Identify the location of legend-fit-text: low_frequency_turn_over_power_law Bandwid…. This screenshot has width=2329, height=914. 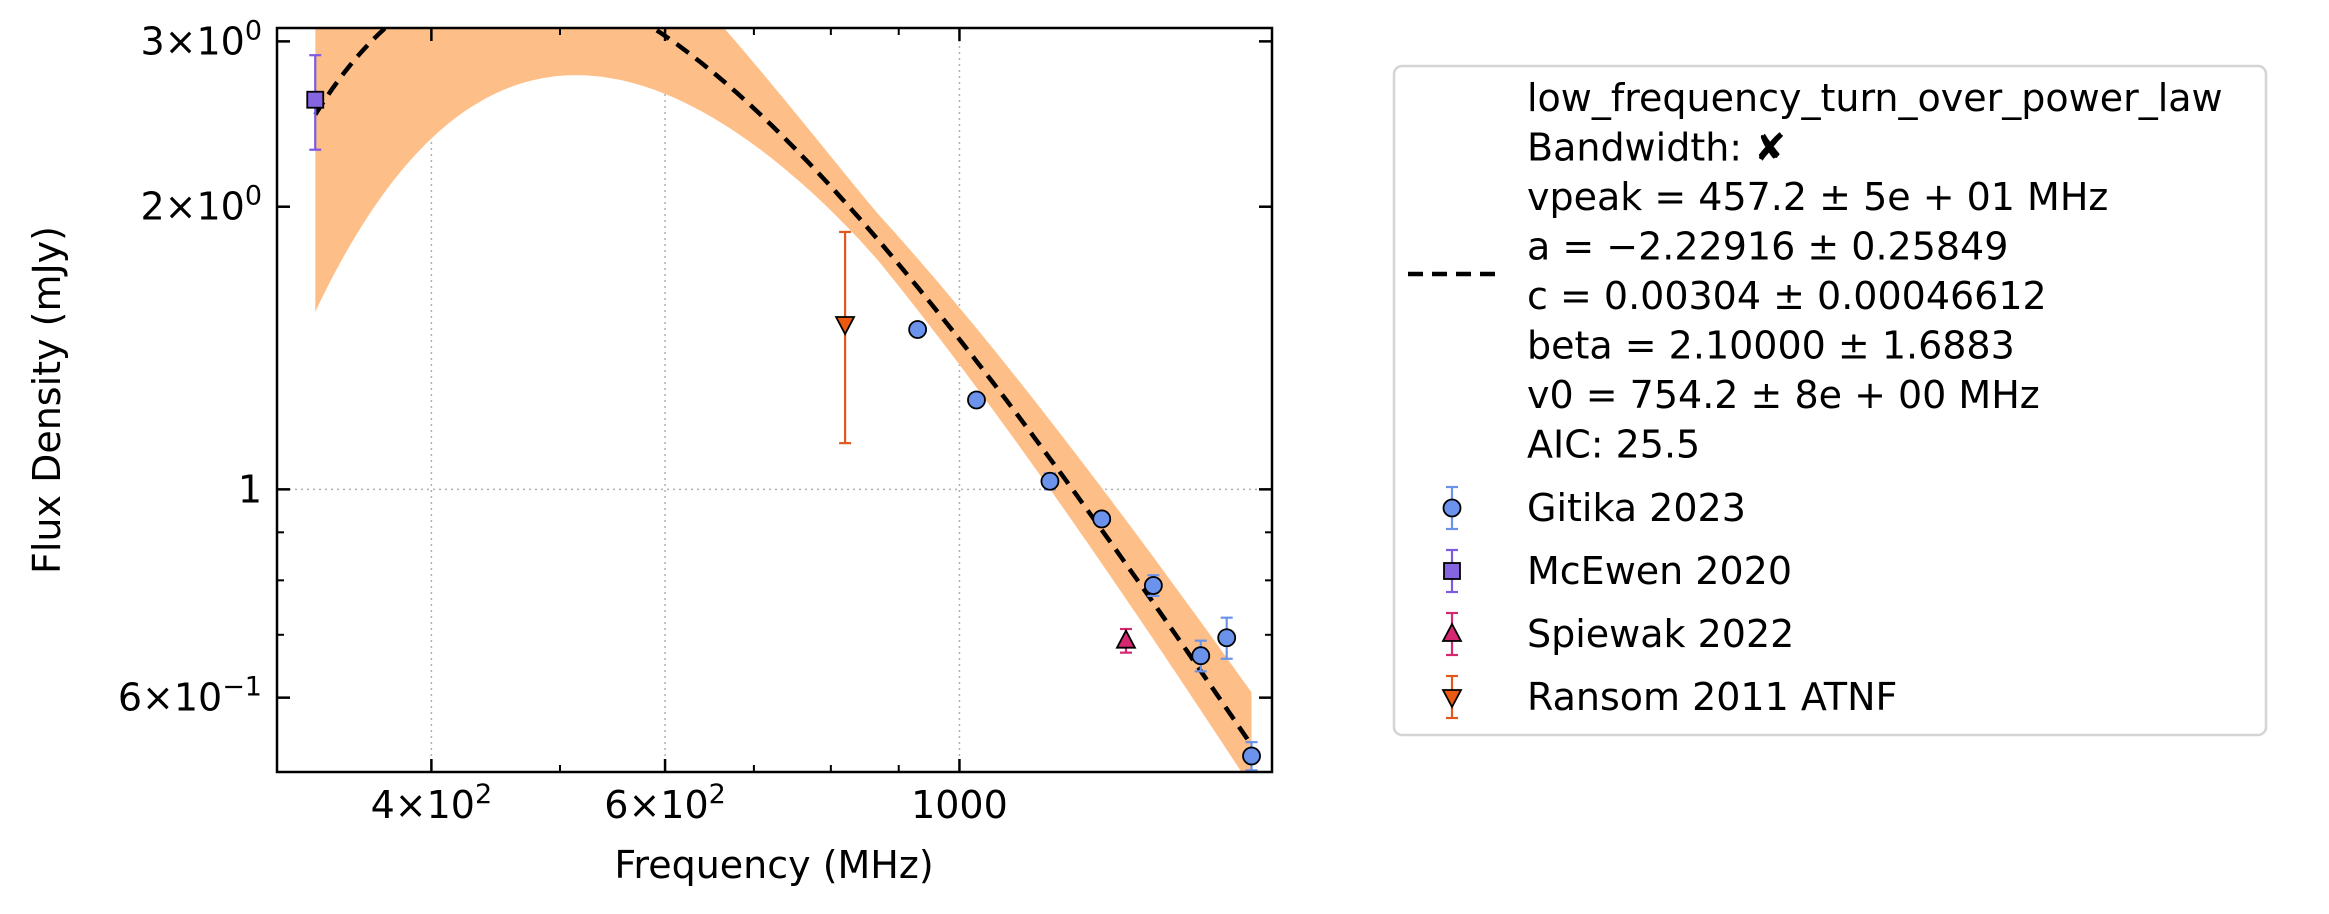
(1875, 271).